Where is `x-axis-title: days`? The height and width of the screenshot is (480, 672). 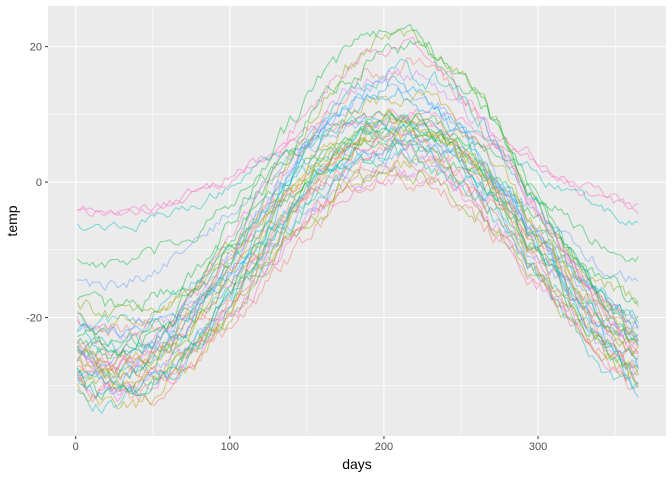
x-axis-title: days is located at coordinates (357, 464).